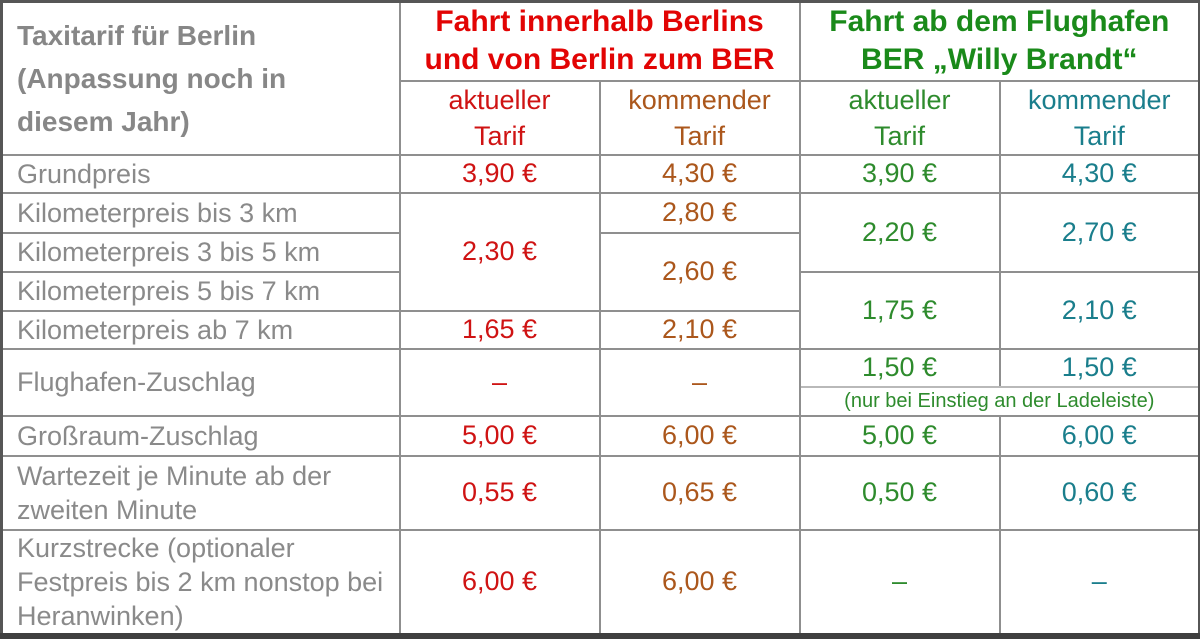  What do you see at coordinates (1099, 492) in the screenshot?
I see `cell-wartezeit-airport-upcoming: 0,60 €` at bounding box center [1099, 492].